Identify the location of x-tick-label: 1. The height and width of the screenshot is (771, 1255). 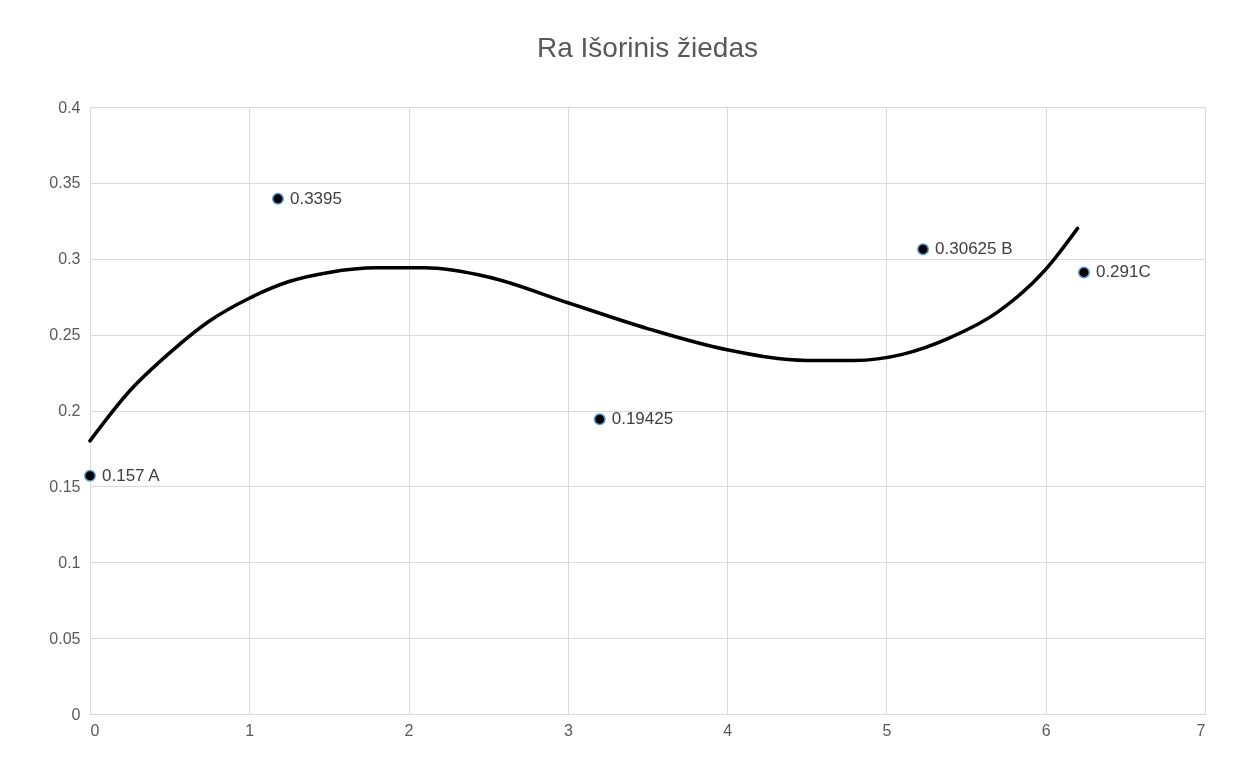
(250, 730).